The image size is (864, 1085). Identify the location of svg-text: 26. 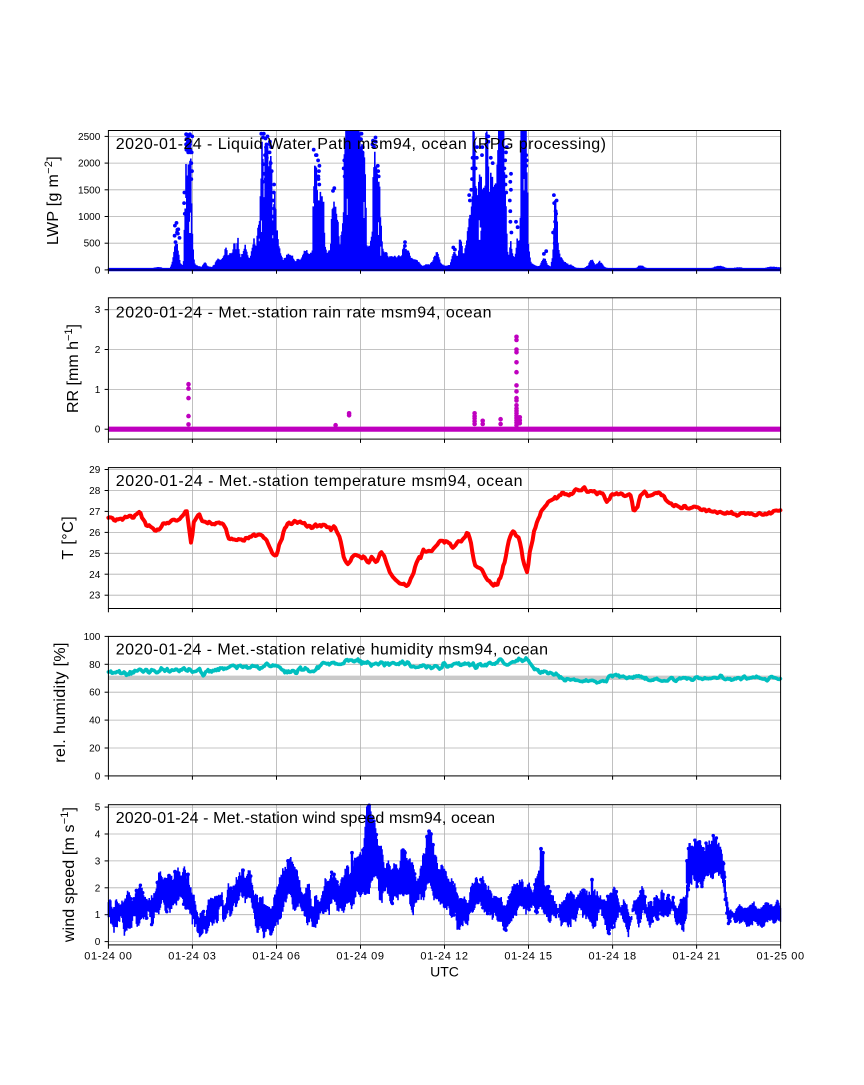
(95, 533).